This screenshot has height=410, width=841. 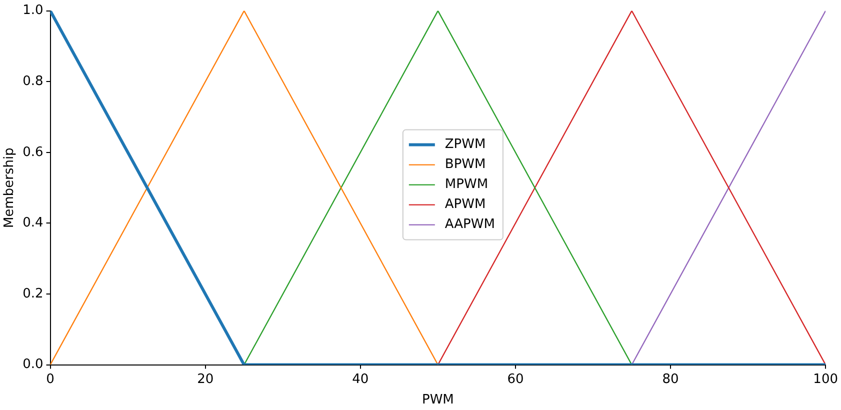 What do you see at coordinates (50, 379) in the screenshot?
I see `x-tick-label: 0` at bounding box center [50, 379].